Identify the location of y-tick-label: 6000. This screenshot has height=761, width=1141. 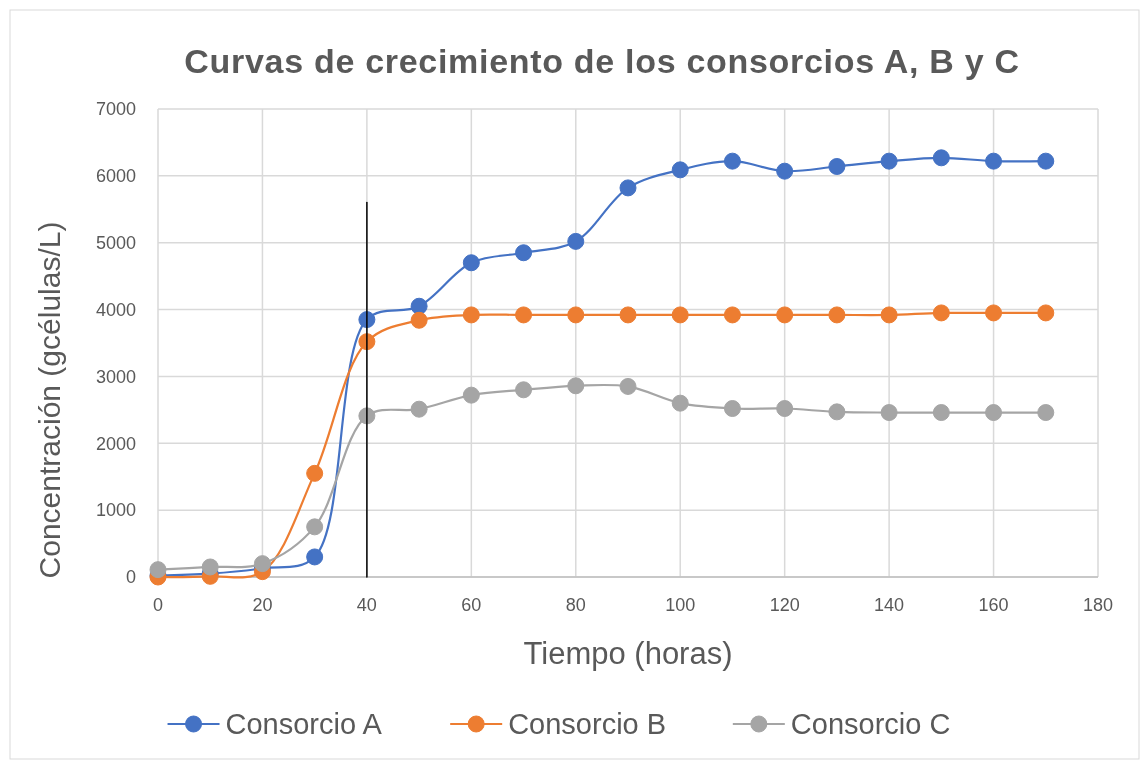
(115, 176).